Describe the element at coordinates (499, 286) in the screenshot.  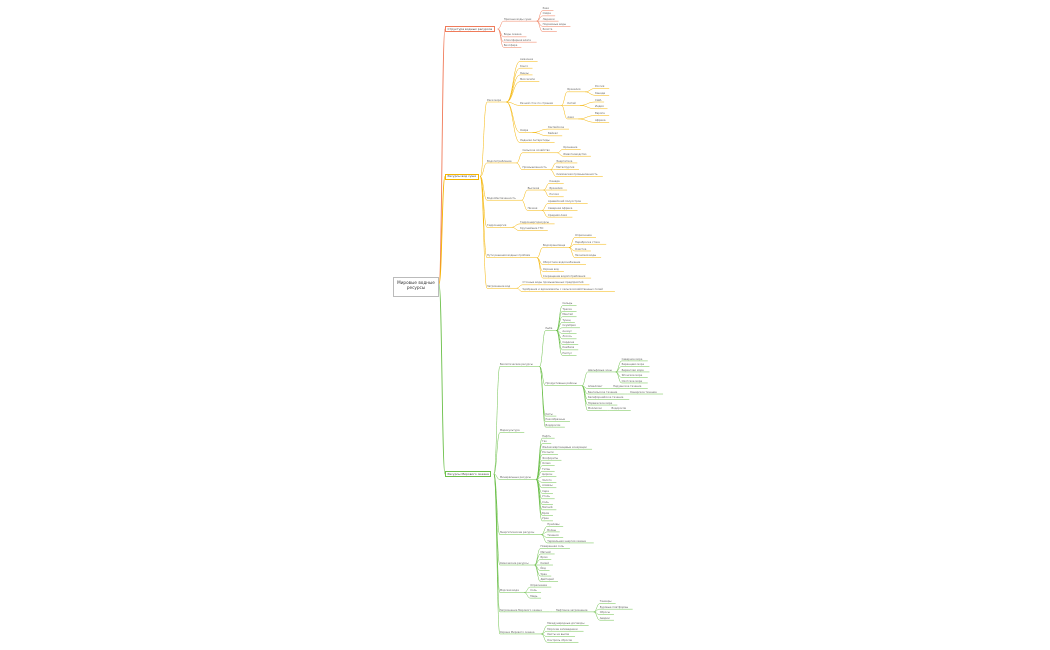
I see `topic-node: Загрязнение вод` at that location.